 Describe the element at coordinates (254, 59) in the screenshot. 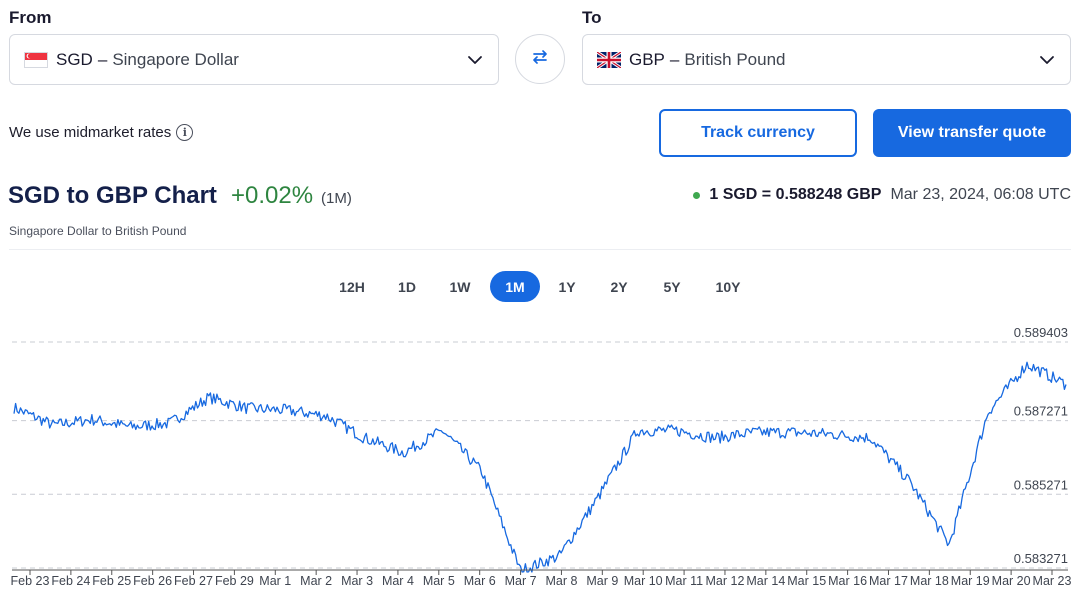

I see `from-currency-select: SGD – Singapore Dollar` at that location.